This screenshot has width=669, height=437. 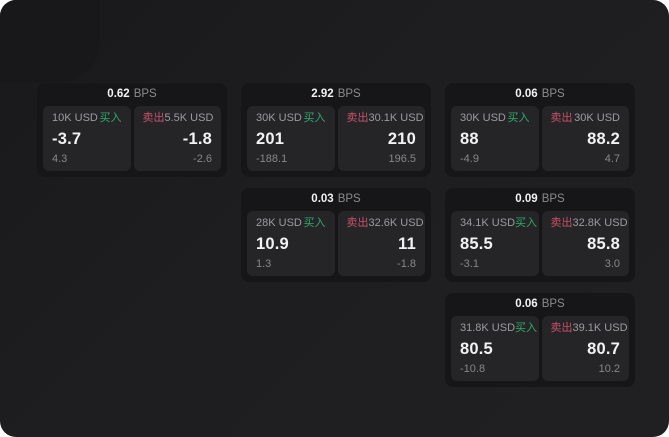 I want to click on quote-card: 0.62 BPS 10K USD 买入 -3.7 4.3 卖出, so click(x=132, y=130).